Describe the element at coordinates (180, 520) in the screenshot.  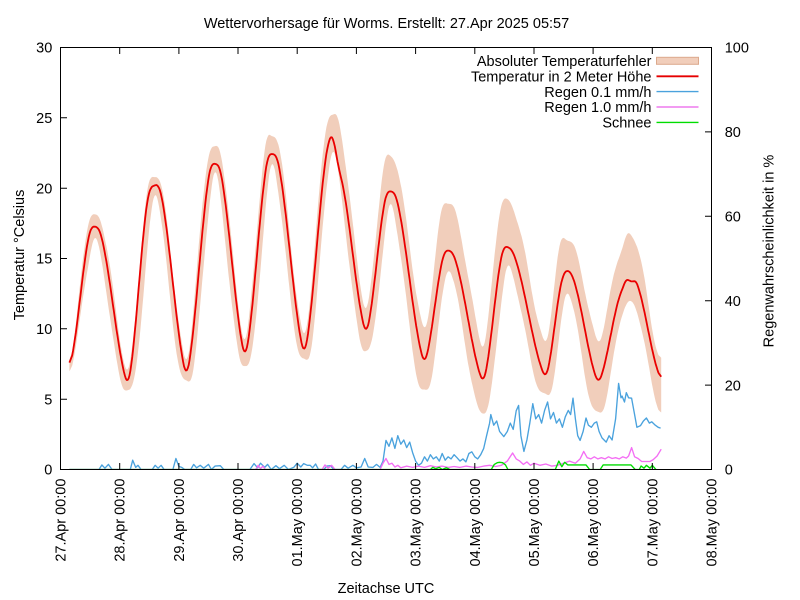
I see `svg-text: 29.Apr 00:00` at that location.